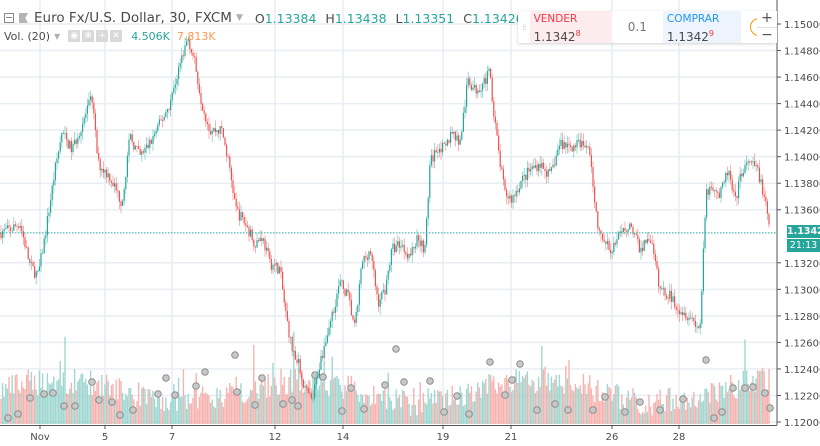  Describe the element at coordinates (88, 36) in the screenshot. I see `gear-icon: ✻` at that location.